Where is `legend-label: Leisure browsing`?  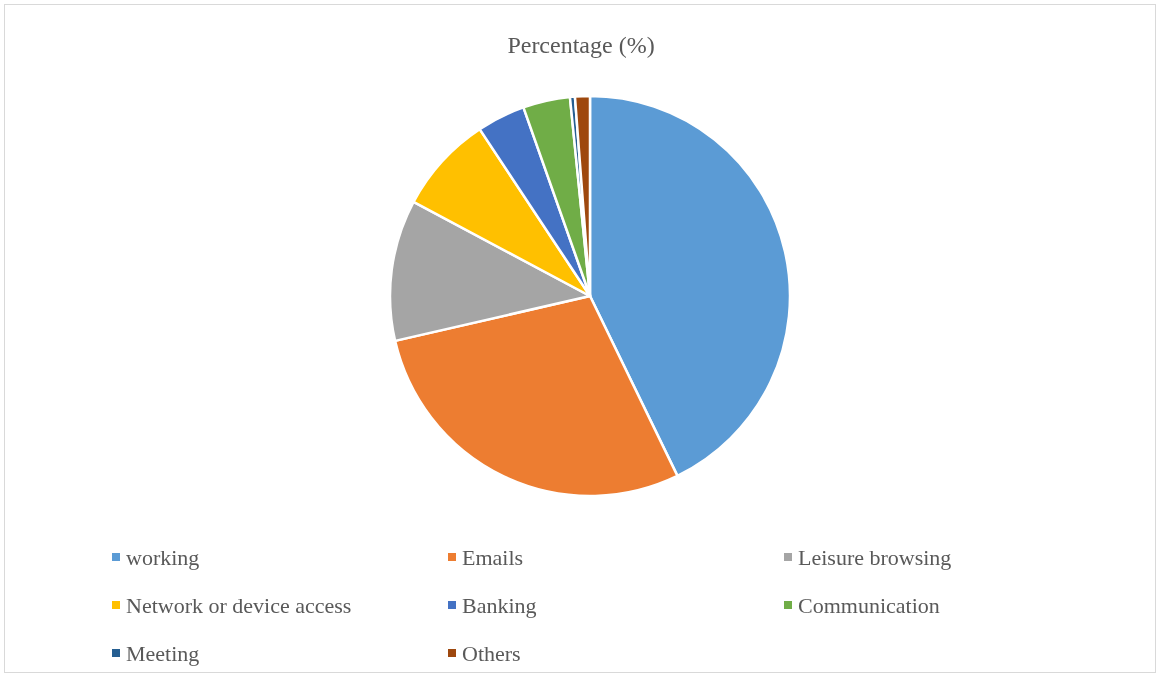 legend-label: Leisure browsing is located at coordinates (875, 557).